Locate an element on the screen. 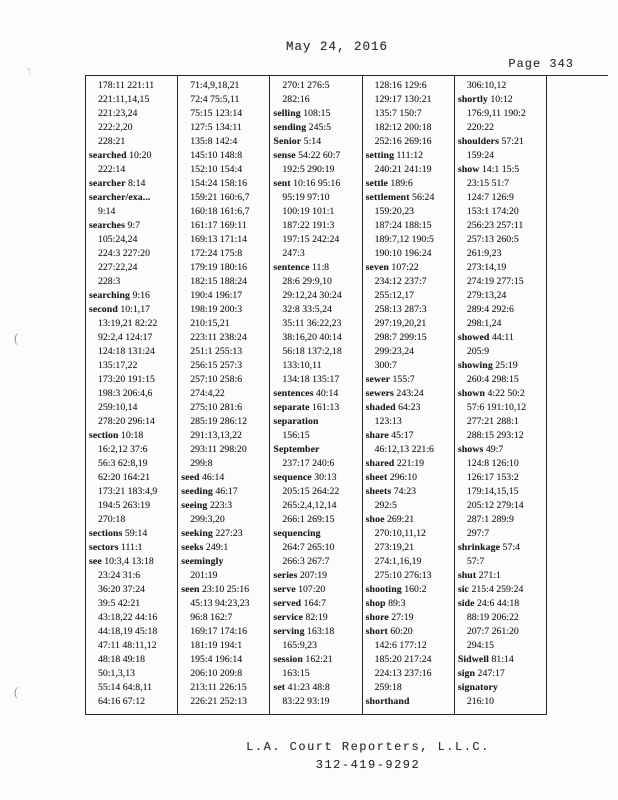 The height and width of the screenshot is (800, 618). index-entry-continuation: 294:15 is located at coordinates (480, 645).